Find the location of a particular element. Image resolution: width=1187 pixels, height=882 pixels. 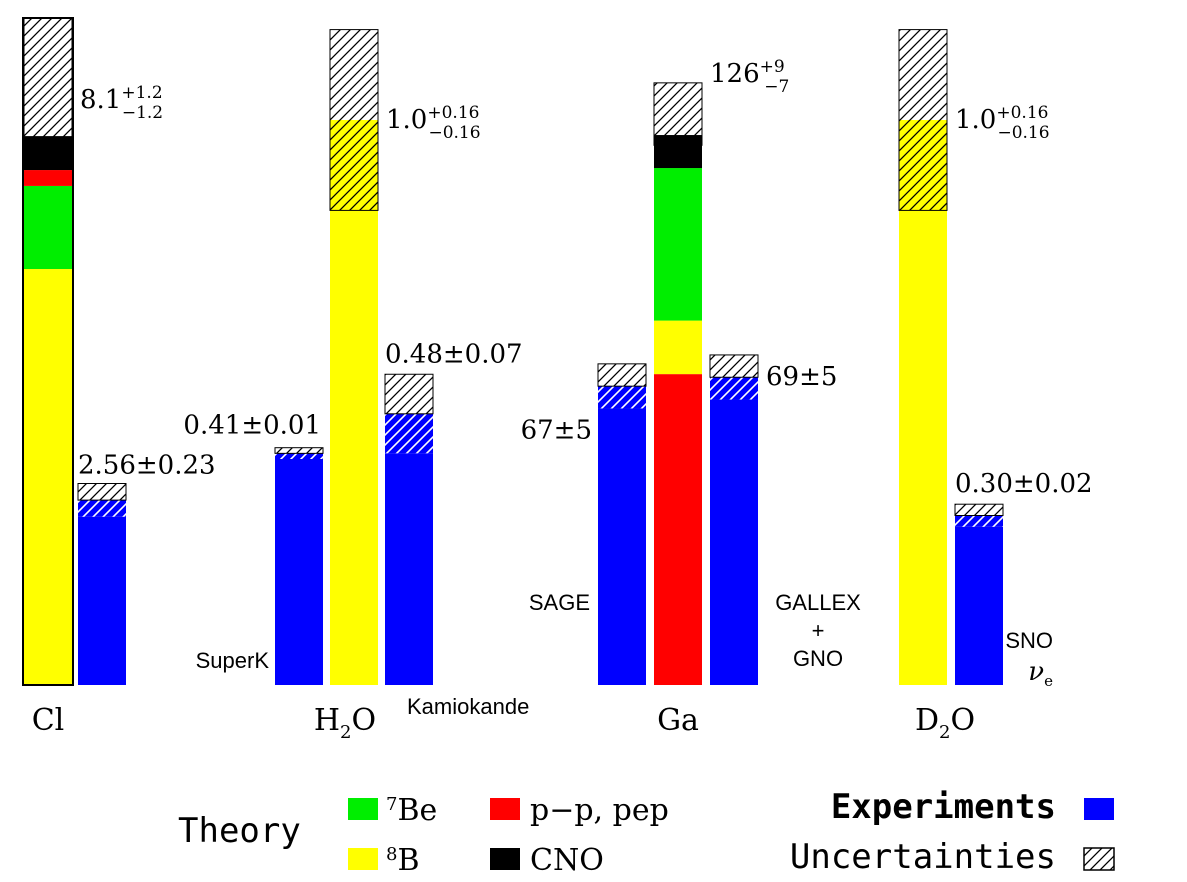

legend-uncertainties-title: Uncertainties is located at coordinates (923, 857).